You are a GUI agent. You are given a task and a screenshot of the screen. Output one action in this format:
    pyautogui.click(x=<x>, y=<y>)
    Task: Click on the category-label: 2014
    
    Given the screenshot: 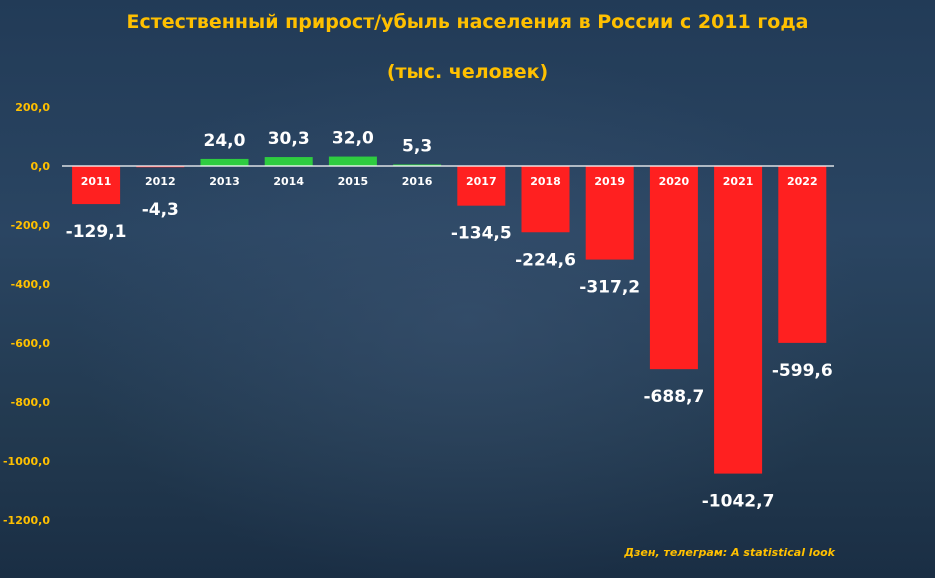 What is the action you would take?
    pyautogui.click(x=288, y=181)
    